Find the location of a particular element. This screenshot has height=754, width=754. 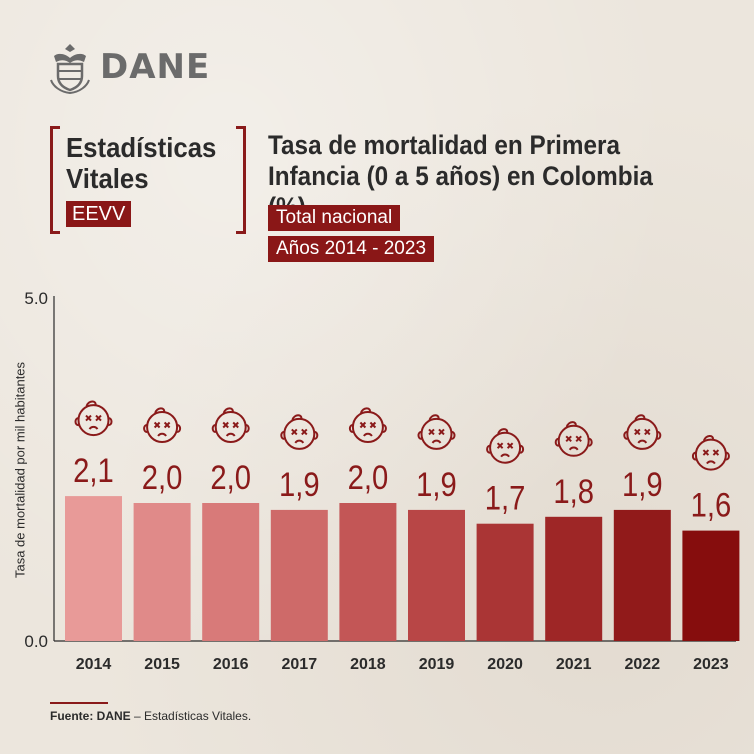

source-prefix: Fuente: DANE is located at coordinates (90, 716).